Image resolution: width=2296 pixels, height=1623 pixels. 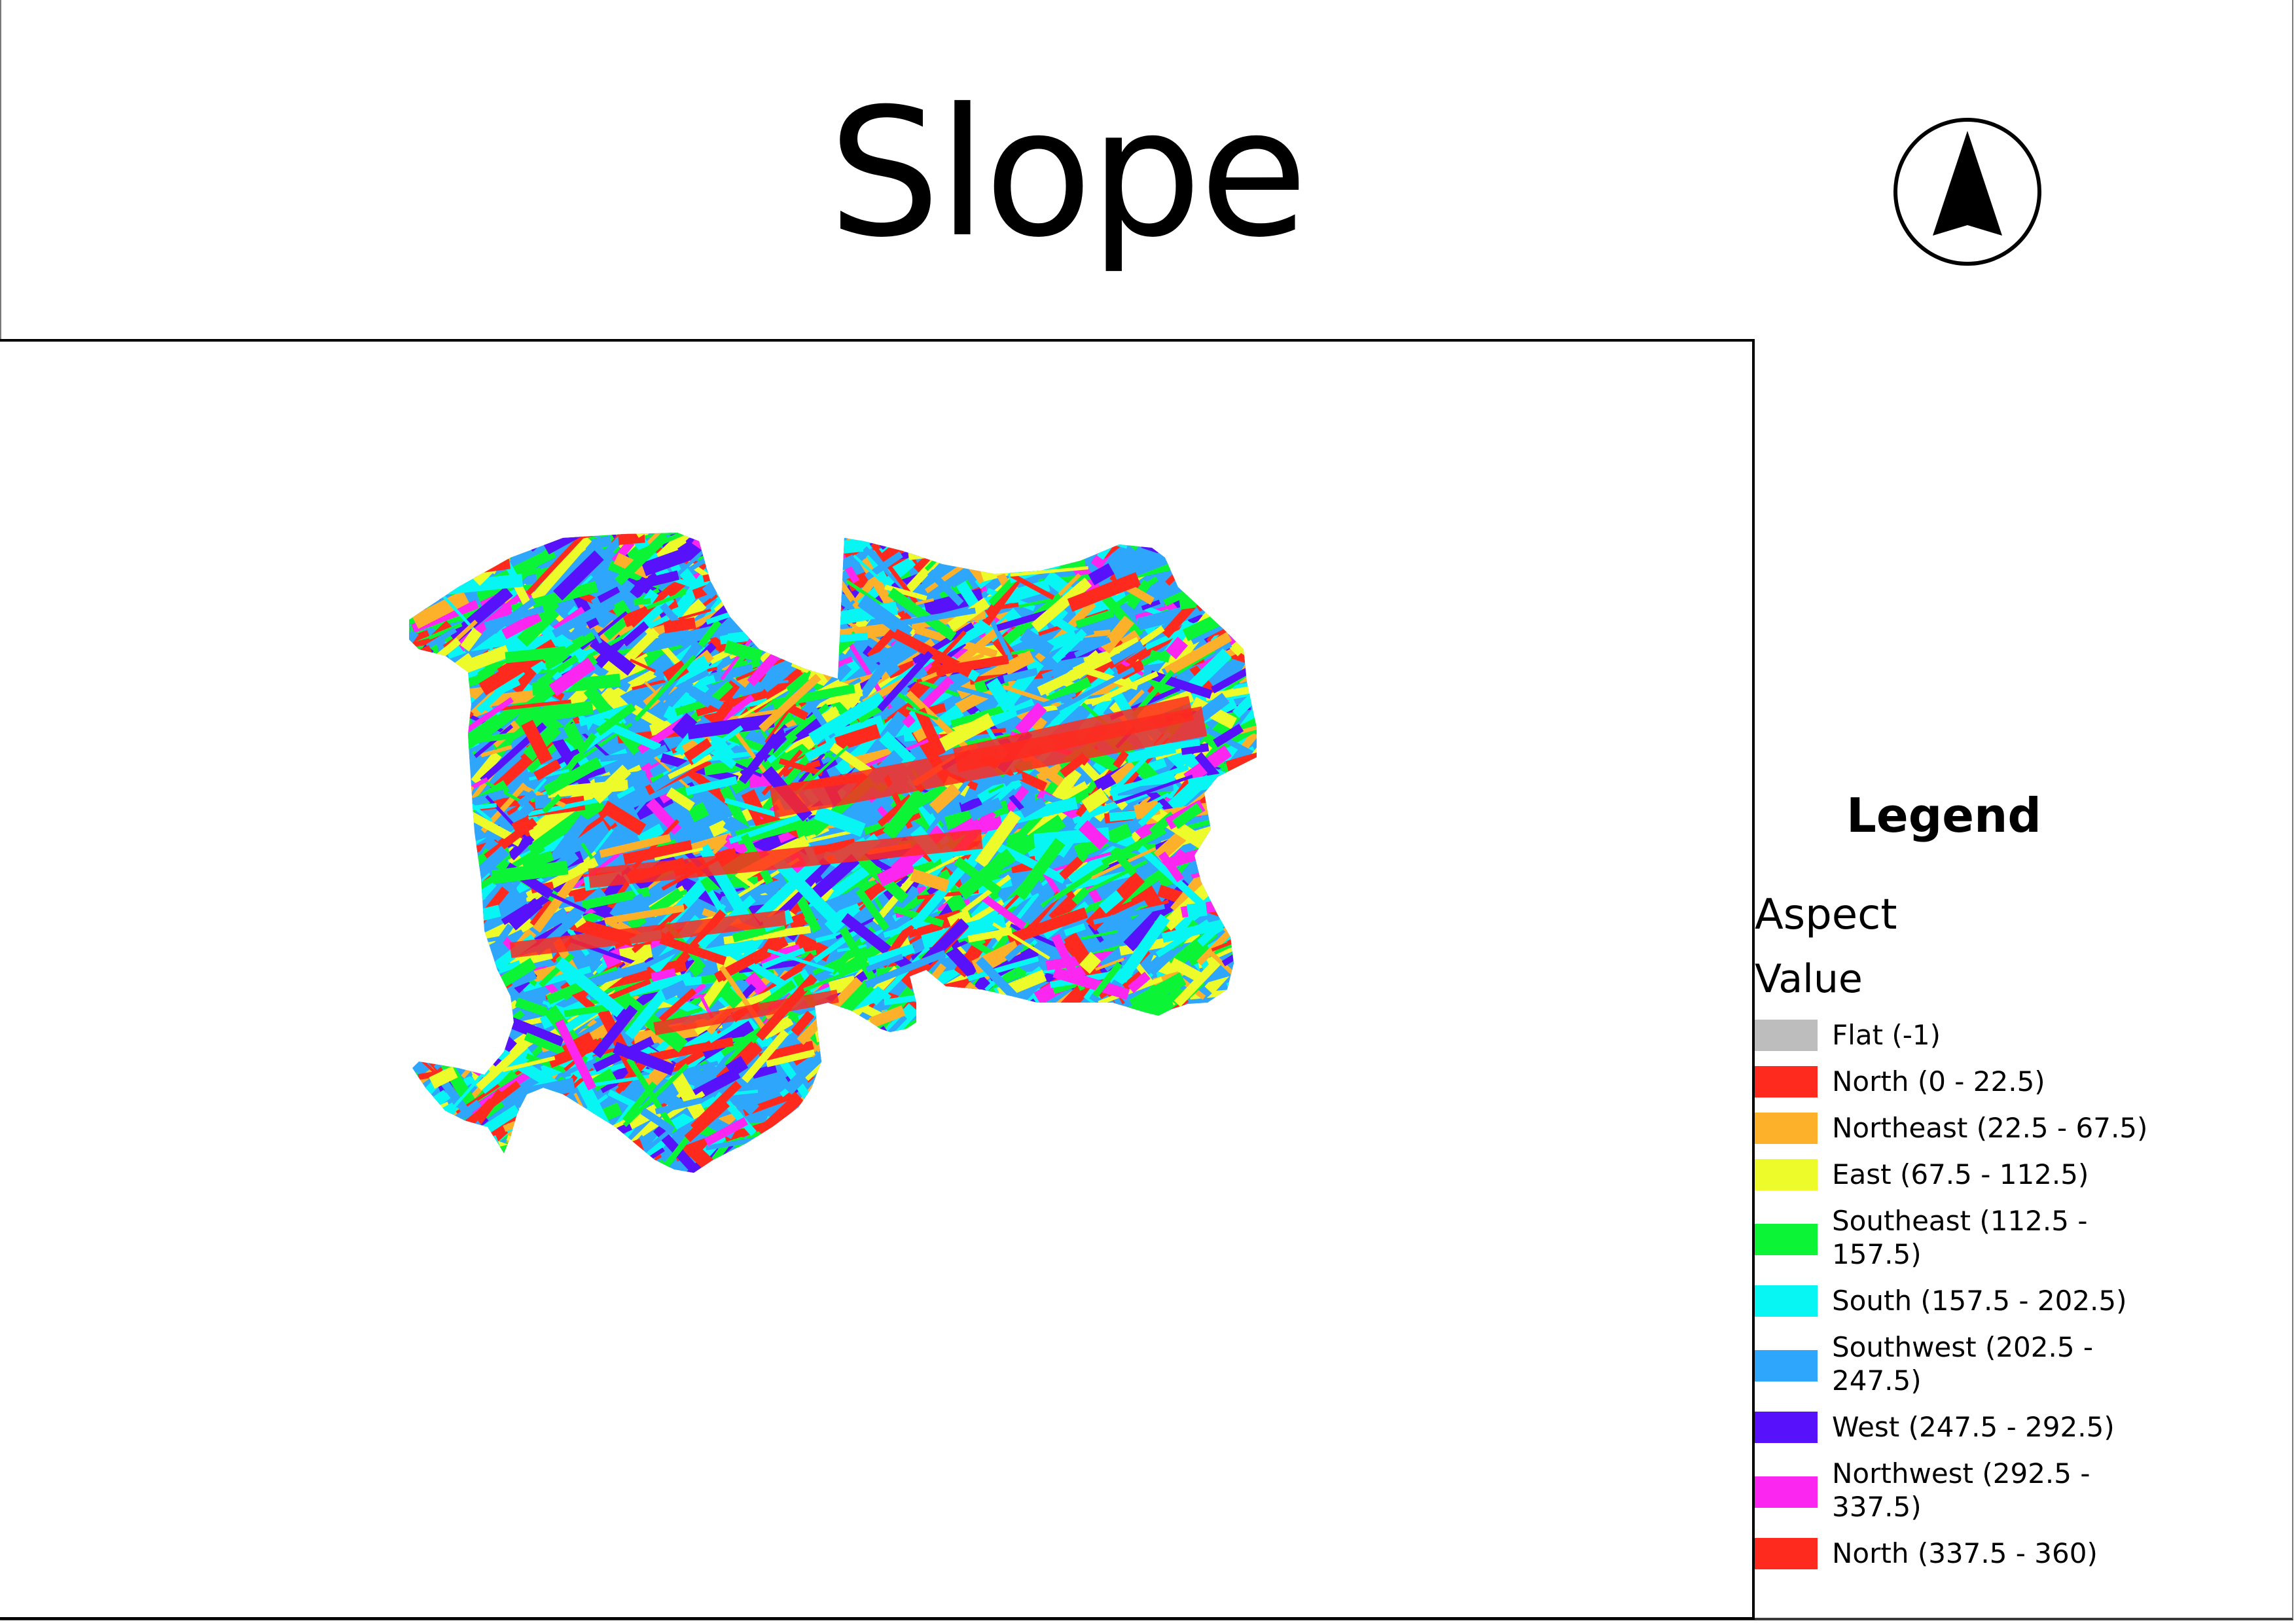 What do you see at coordinates (1957, 1490) in the screenshot?
I see `legend-item: Northwest (292.5 - 337.5)` at bounding box center [1957, 1490].